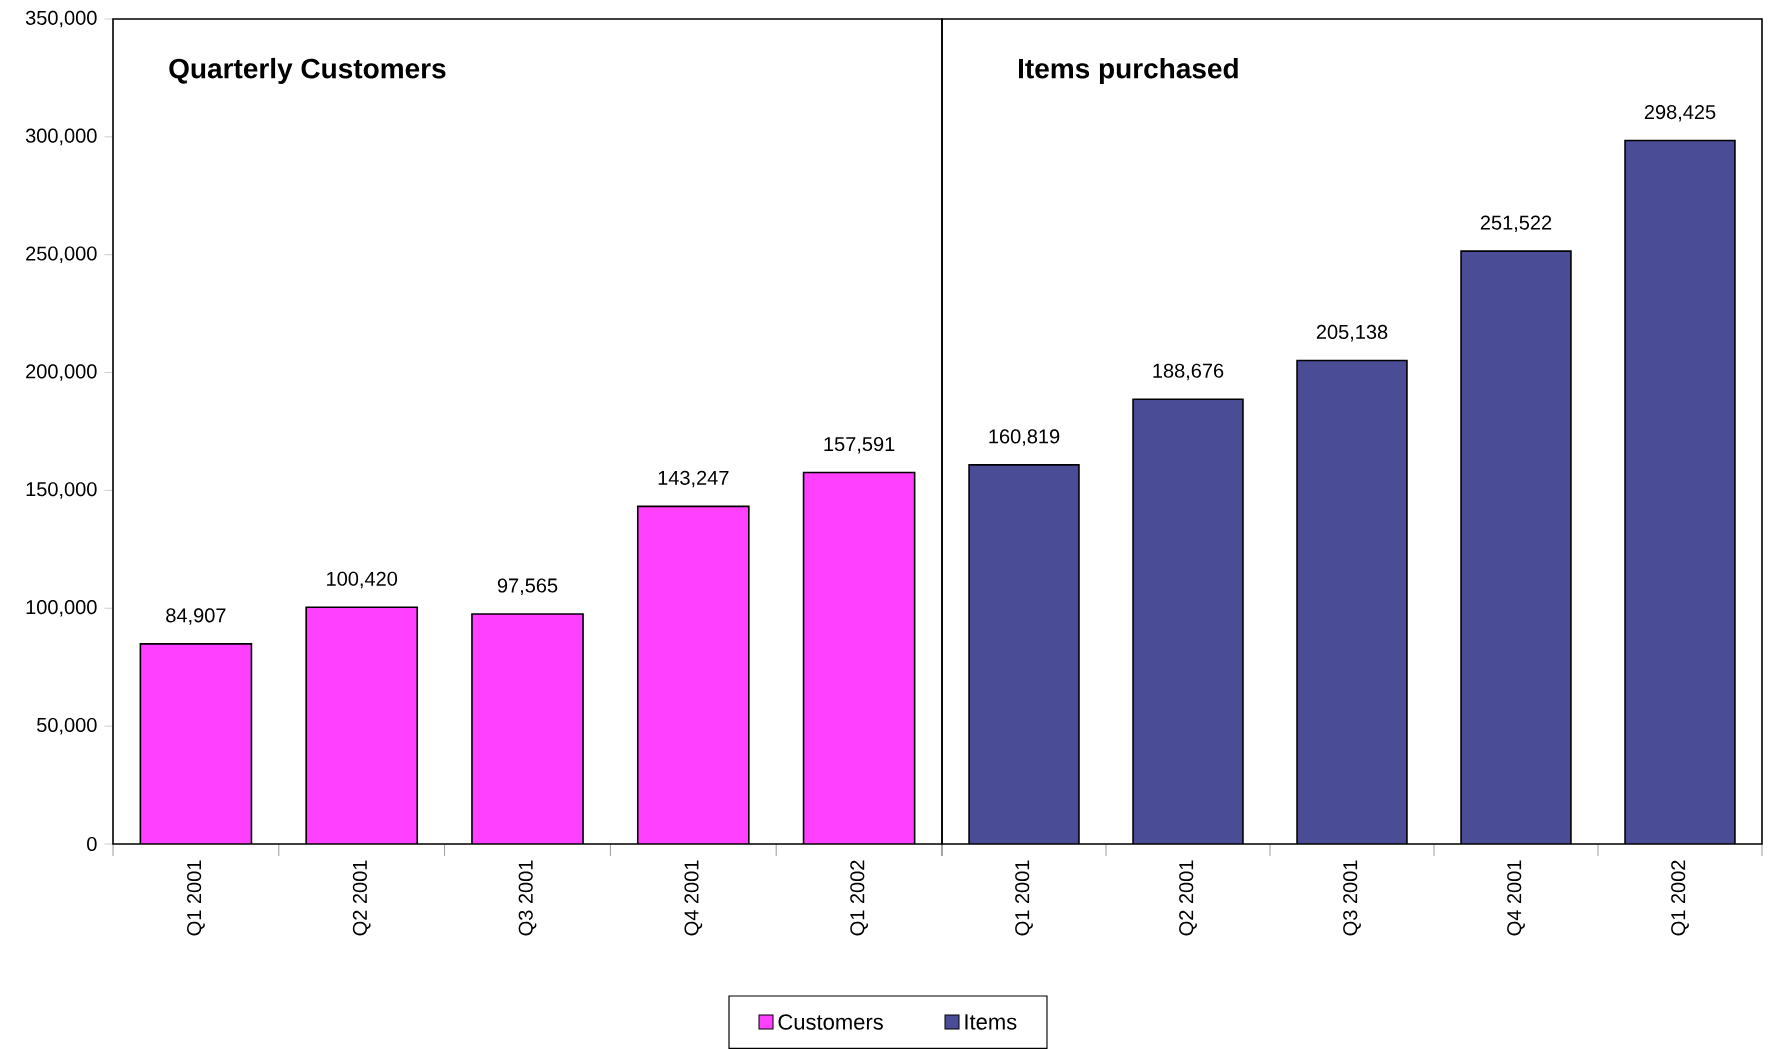 The image size is (1769, 1049). What do you see at coordinates (1516, 224) in the screenshot?
I see `data-label: 251,522` at bounding box center [1516, 224].